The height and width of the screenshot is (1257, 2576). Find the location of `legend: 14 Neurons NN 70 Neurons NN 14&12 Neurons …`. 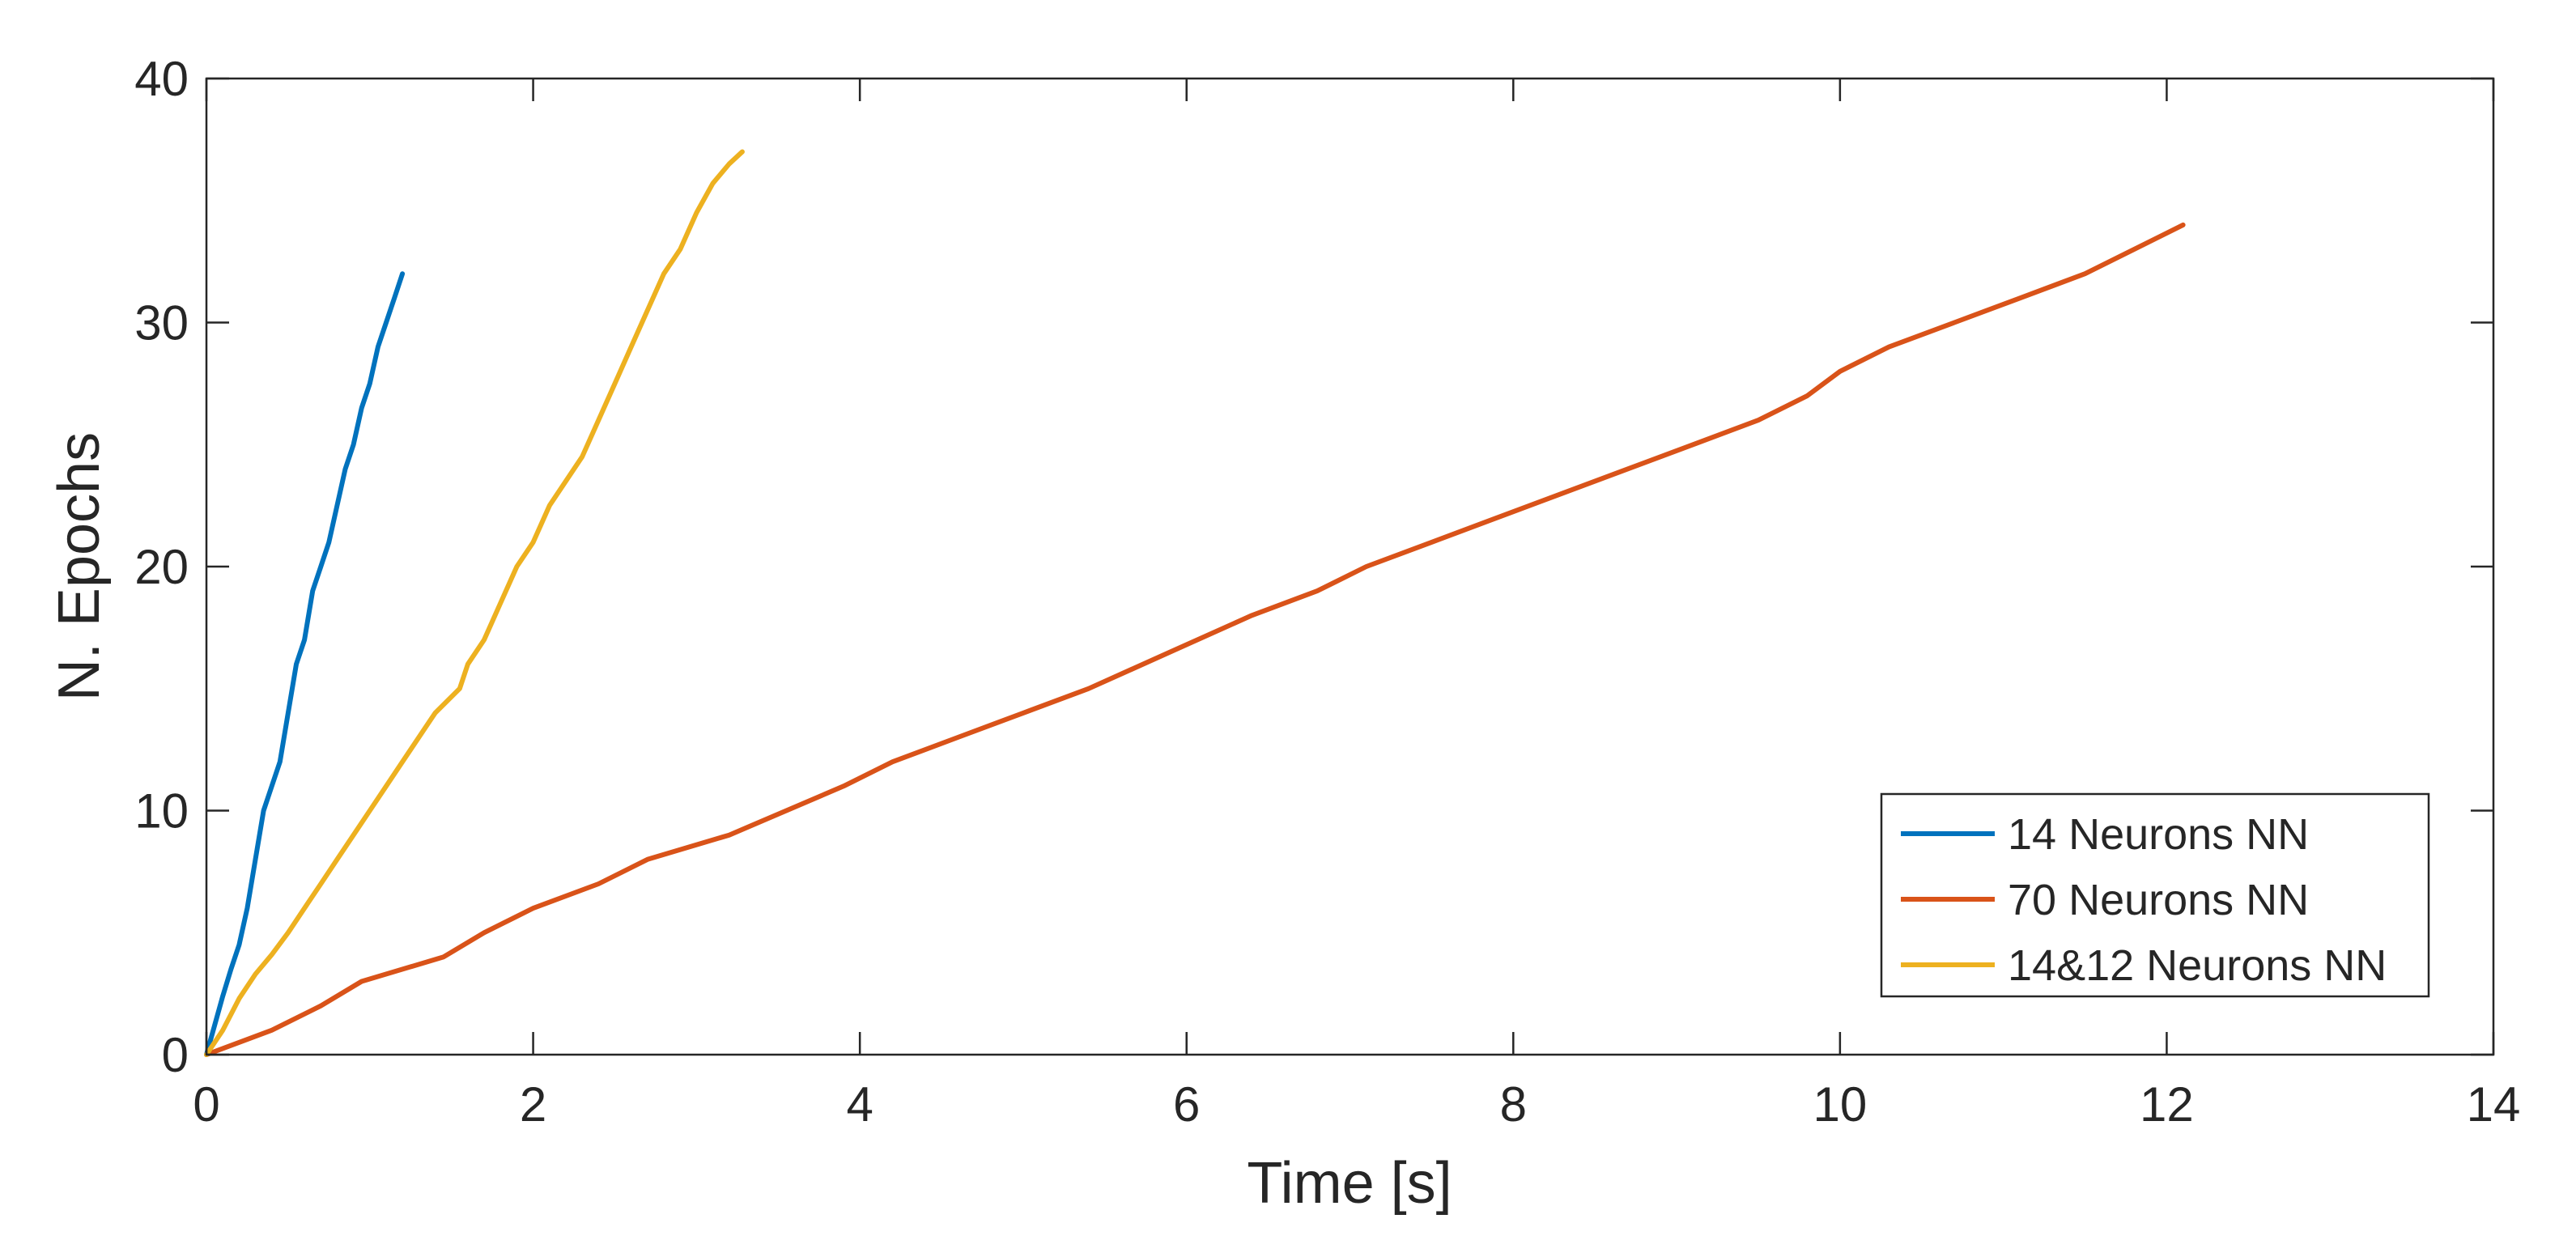

legend: 14 Neurons NN 70 Neurons NN 14&12 Neurons … is located at coordinates (2155, 895).